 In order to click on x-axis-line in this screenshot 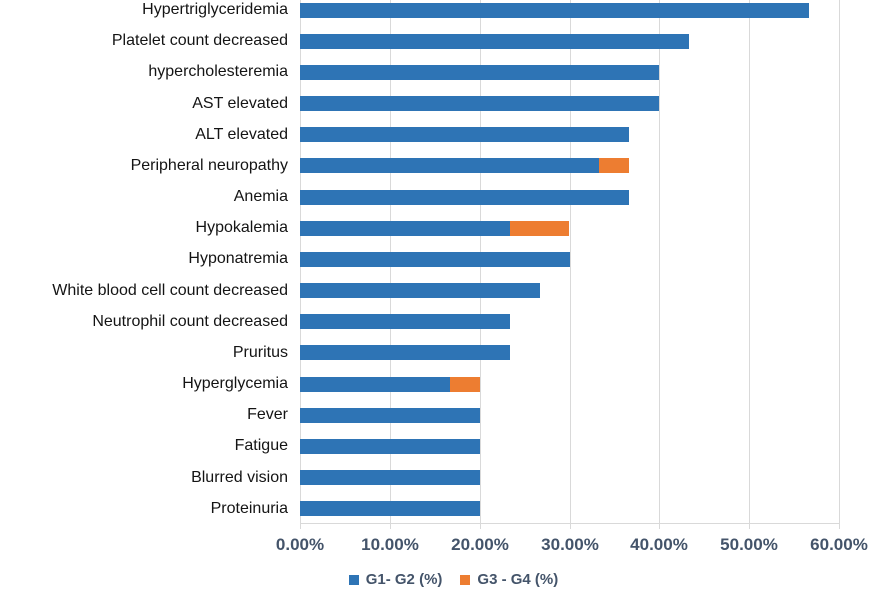, I will do `click(570, 523)`.